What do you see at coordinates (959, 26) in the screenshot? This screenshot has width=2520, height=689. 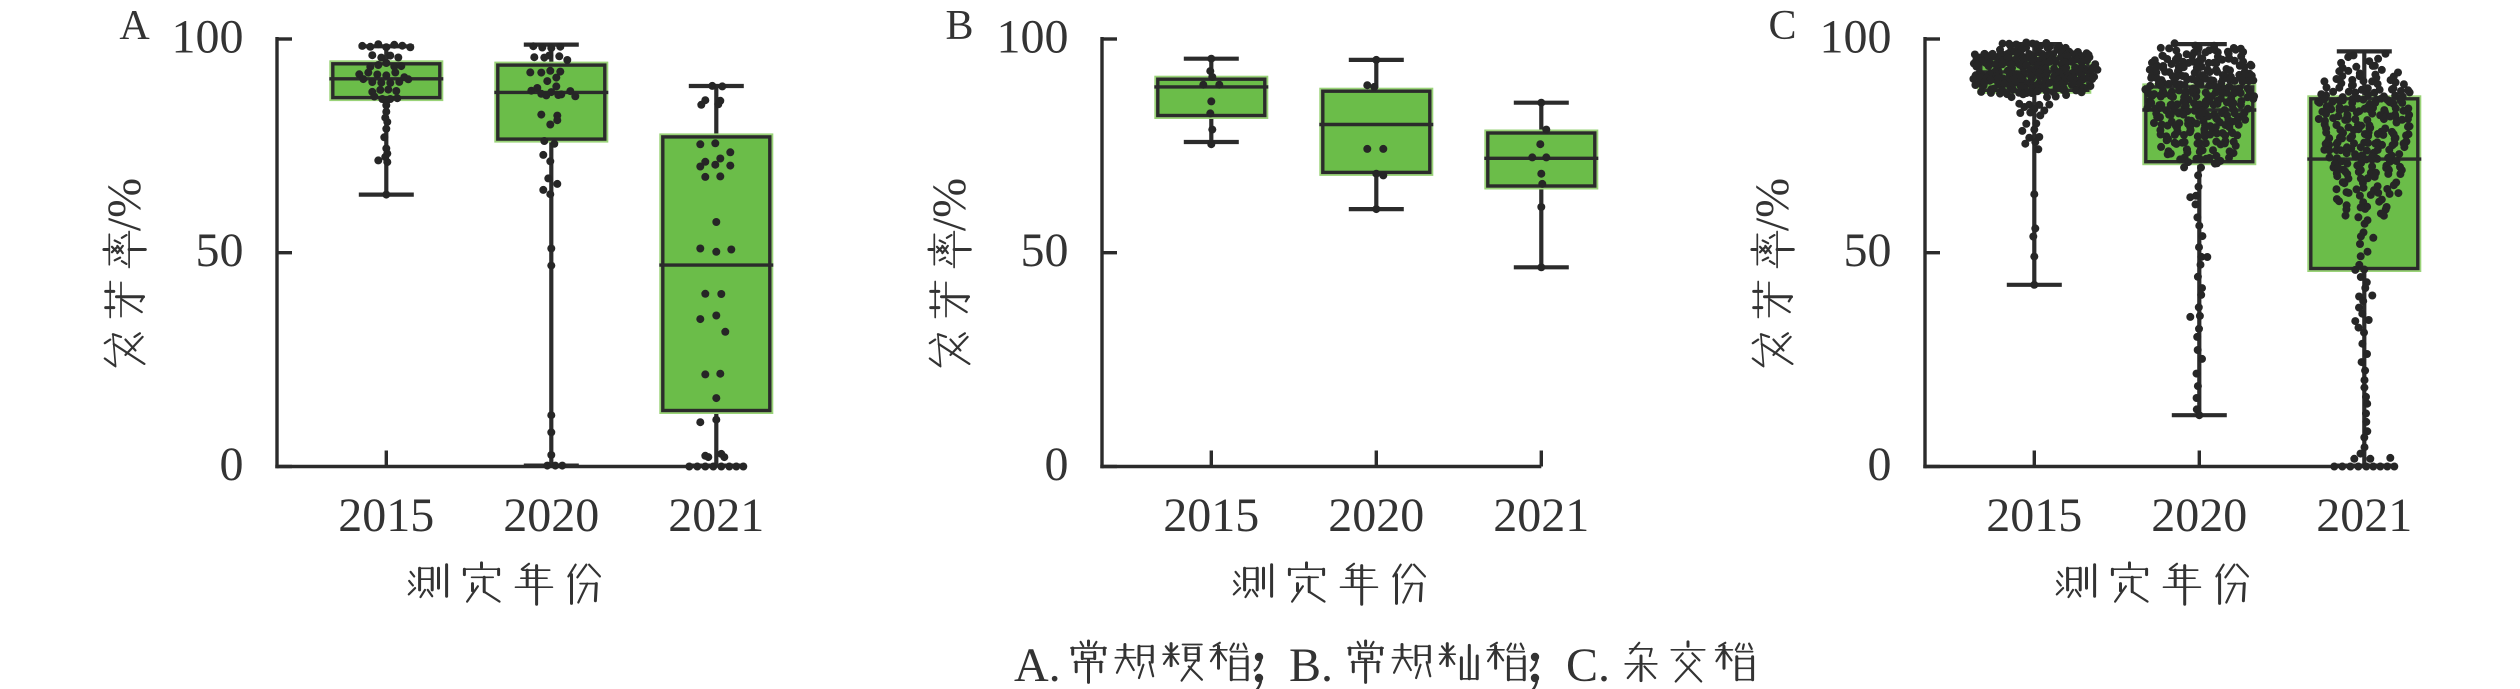 I see `svg-text: B` at bounding box center [959, 26].